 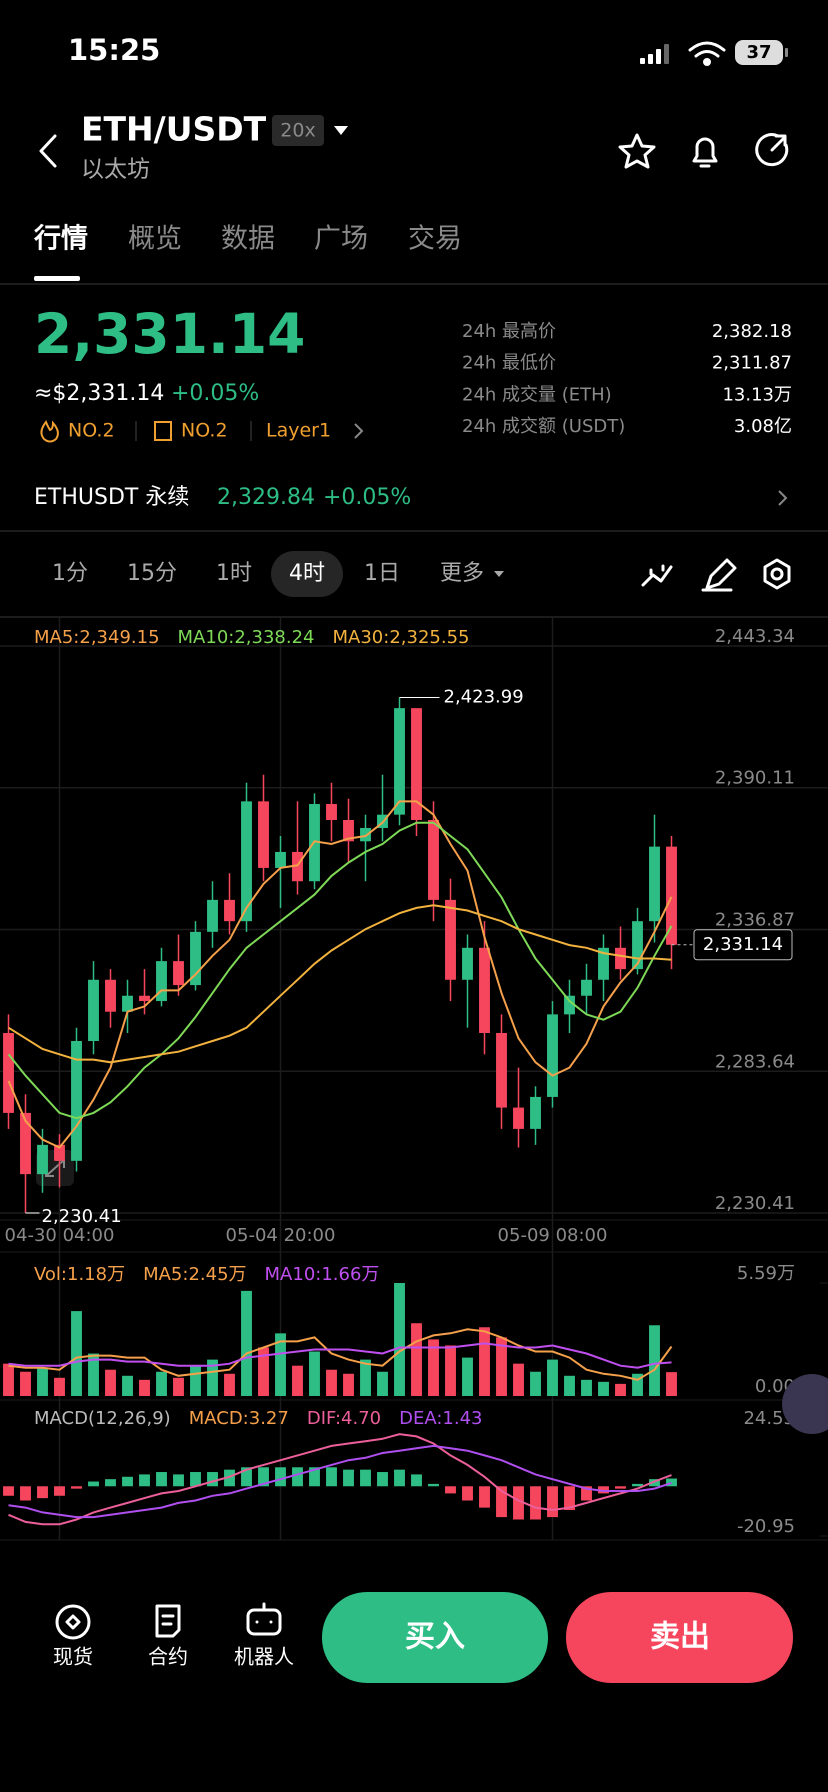 What do you see at coordinates (341, 130) in the screenshot?
I see `pair-dropdown` at bounding box center [341, 130].